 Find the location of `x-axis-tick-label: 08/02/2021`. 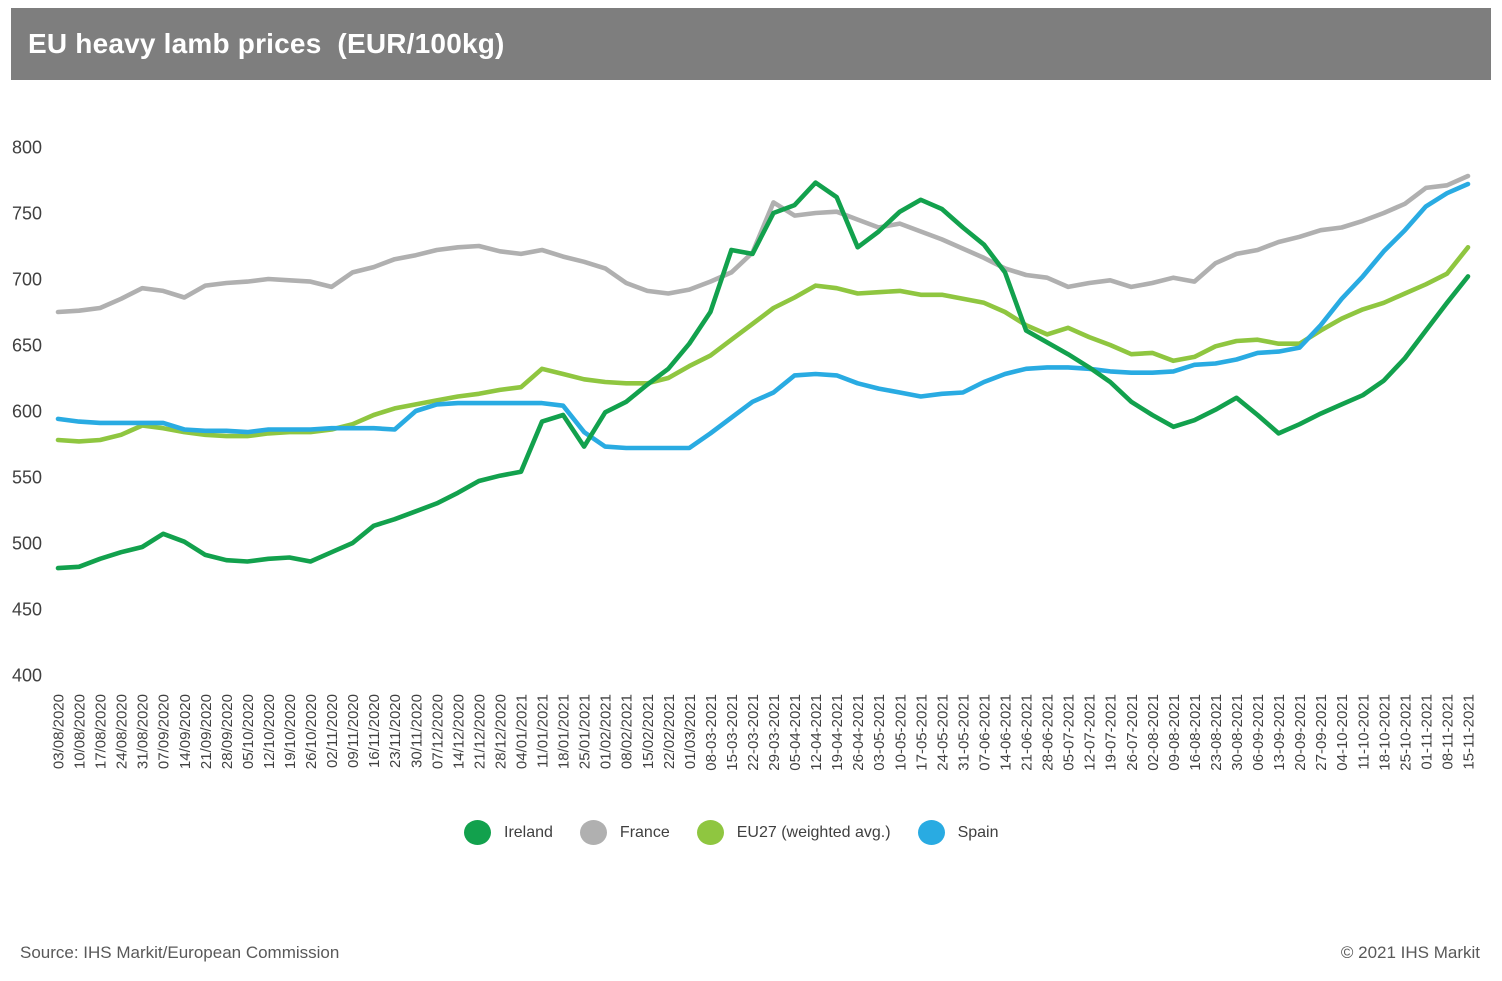

x-axis-tick-label: 08/02/2021 is located at coordinates (627, 731).